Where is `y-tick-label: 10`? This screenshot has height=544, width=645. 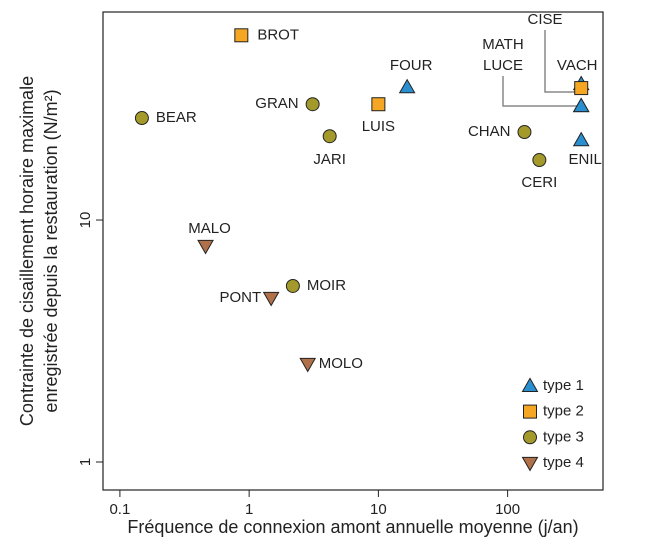 y-tick-label: 10 is located at coordinates (85, 220).